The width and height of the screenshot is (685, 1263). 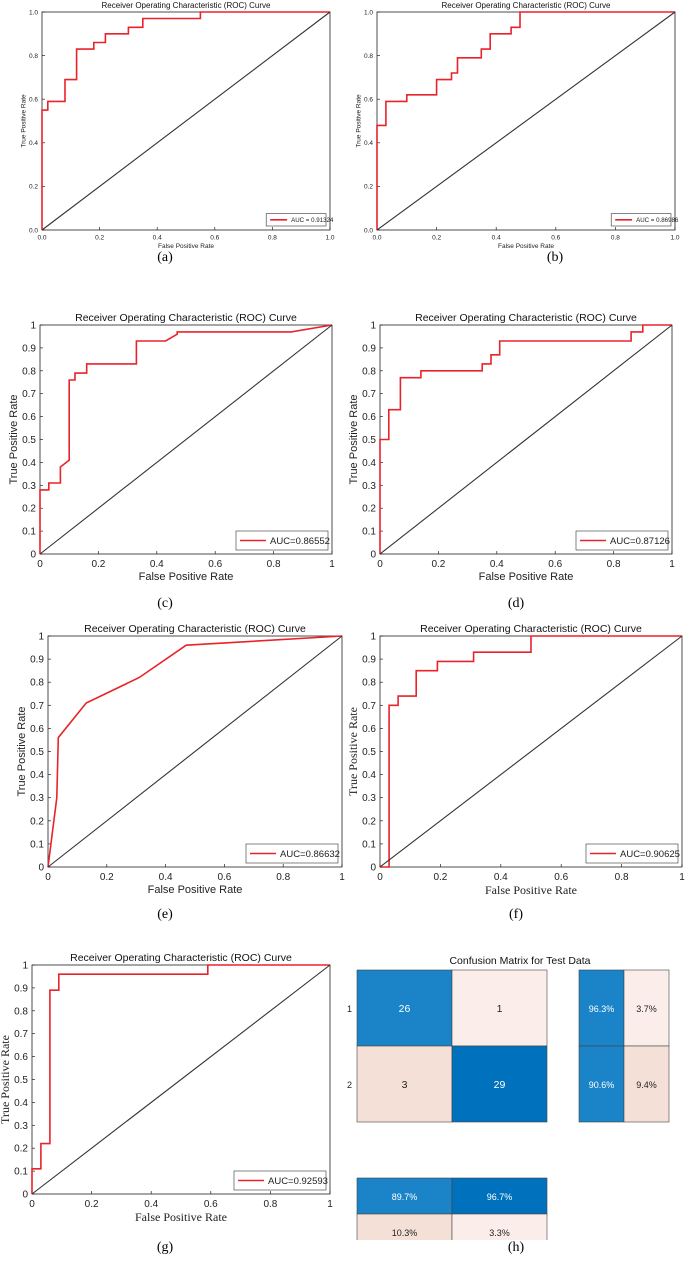 What do you see at coordinates (657, 220) in the screenshot?
I see `legend-label: AUC = 0.86986` at bounding box center [657, 220].